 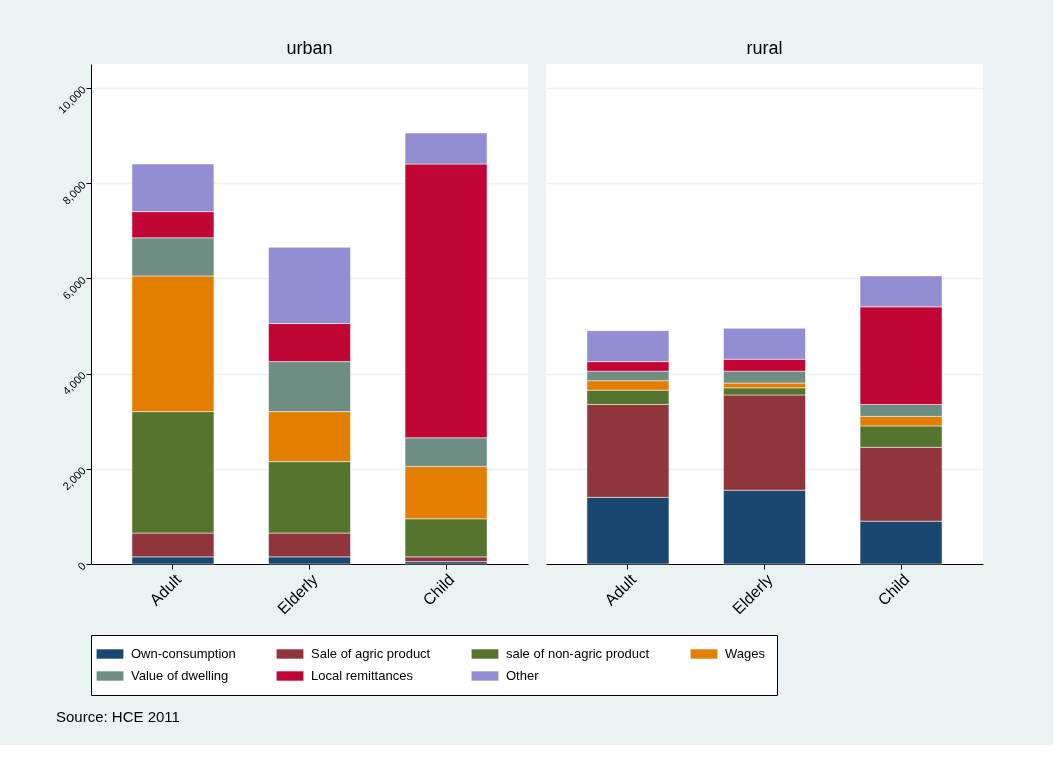 What do you see at coordinates (371, 653) in the screenshot?
I see `legend-label: Sale of agric product` at bounding box center [371, 653].